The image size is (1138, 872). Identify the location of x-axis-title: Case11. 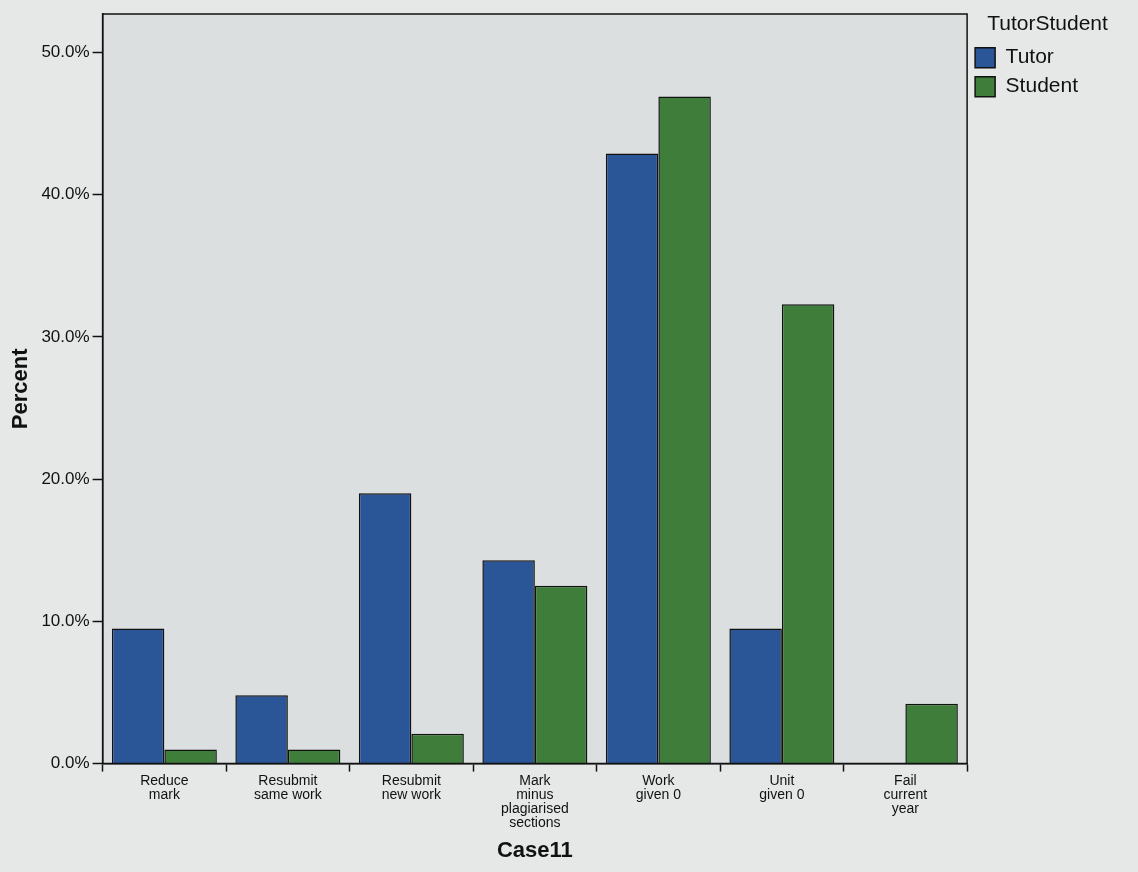
(534, 849).